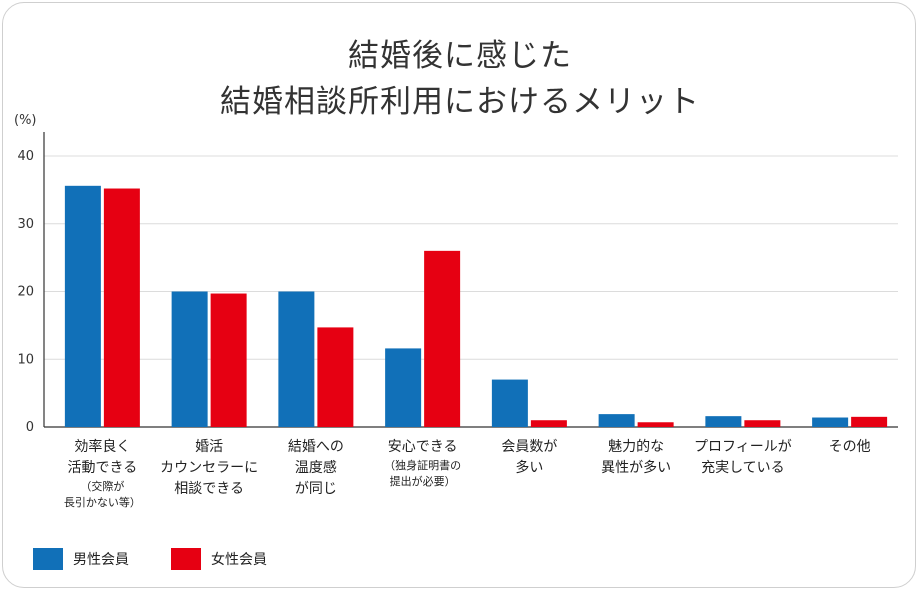  What do you see at coordinates (102, 502) in the screenshot?
I see `x-tick-sublabel: 長引かない等）` at bounding box center [102, 502].